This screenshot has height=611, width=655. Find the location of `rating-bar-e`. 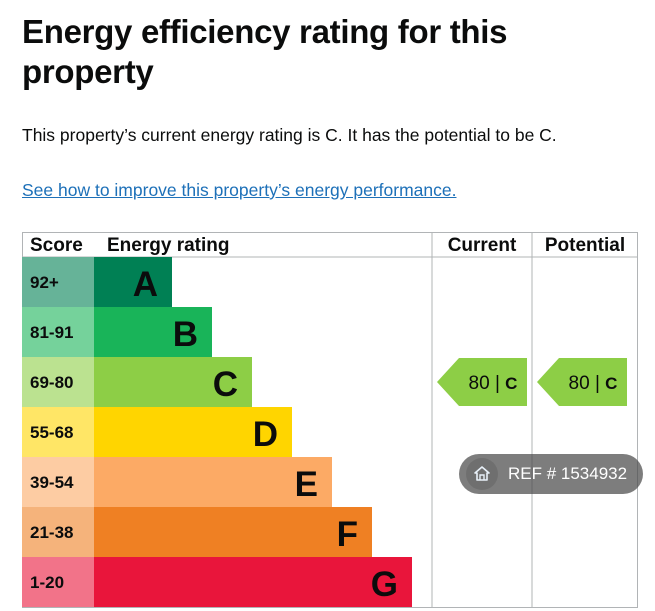

rating-bar-e is located at coordinates (213, 482).